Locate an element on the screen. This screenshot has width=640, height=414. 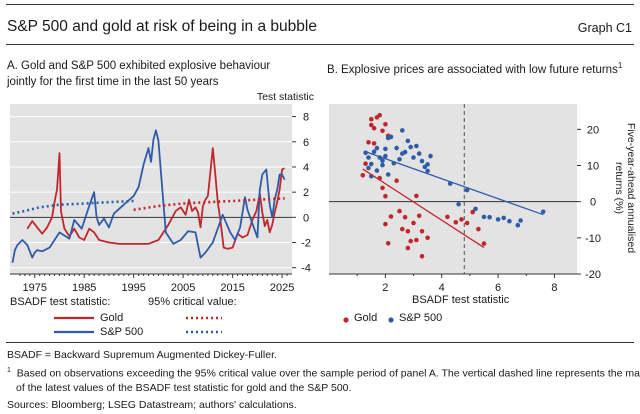
title-rule is located at coordinates (320, 44).